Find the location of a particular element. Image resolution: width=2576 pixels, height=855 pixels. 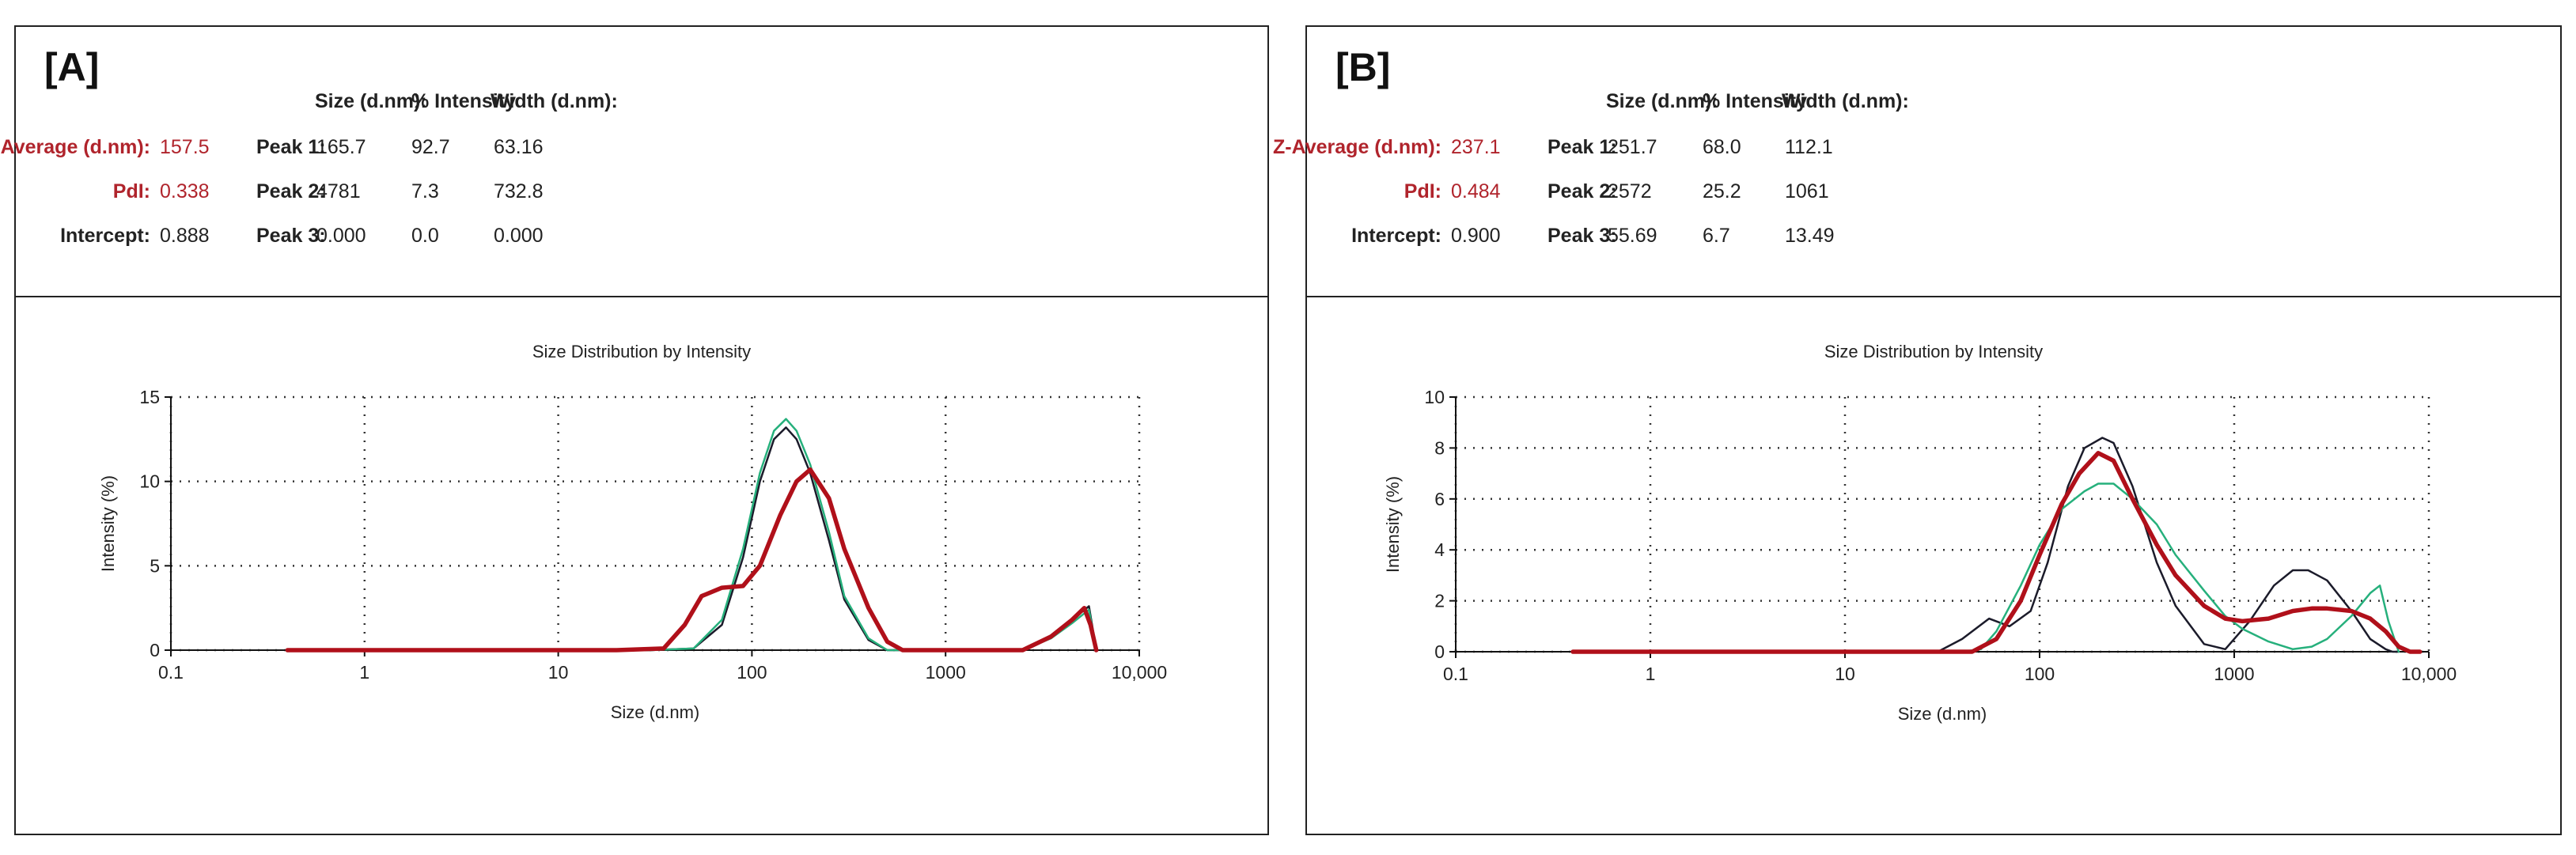

z-average-value: 237.1 is located at coordinates (1476, 147).